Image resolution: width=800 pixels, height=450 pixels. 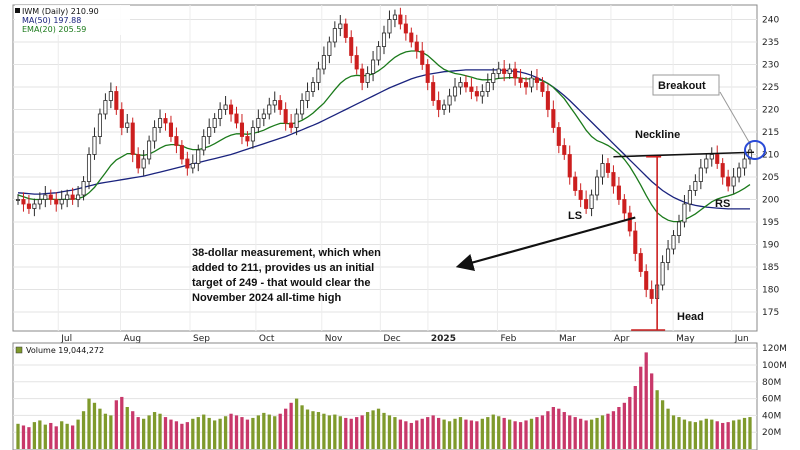 I want to click on measurement-text-line: 38-dollar measurement, which when, so click(x=286, y=253).